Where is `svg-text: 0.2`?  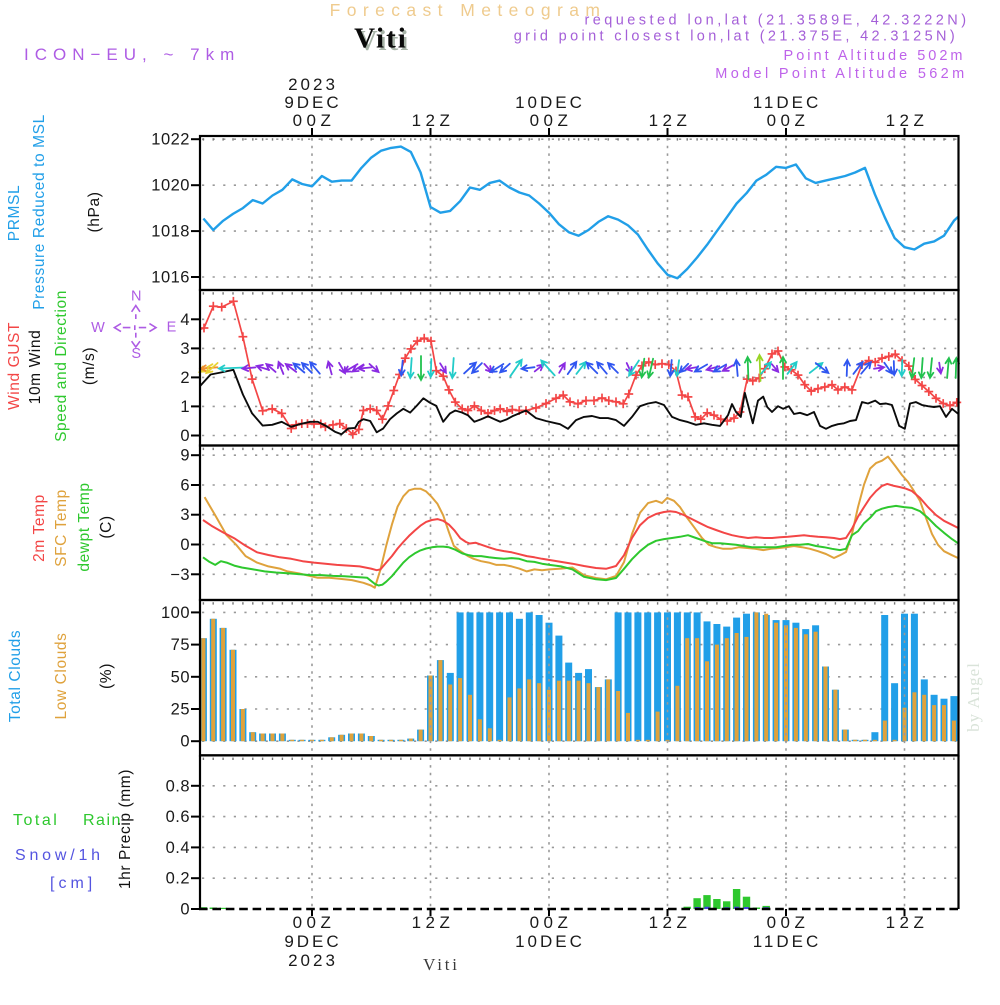
svg-text: 0.2 is located at coordinates (178, 879).